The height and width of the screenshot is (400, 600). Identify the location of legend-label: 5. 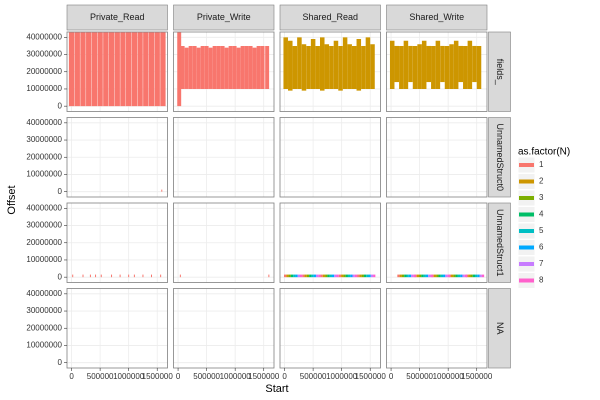
(541, 230).